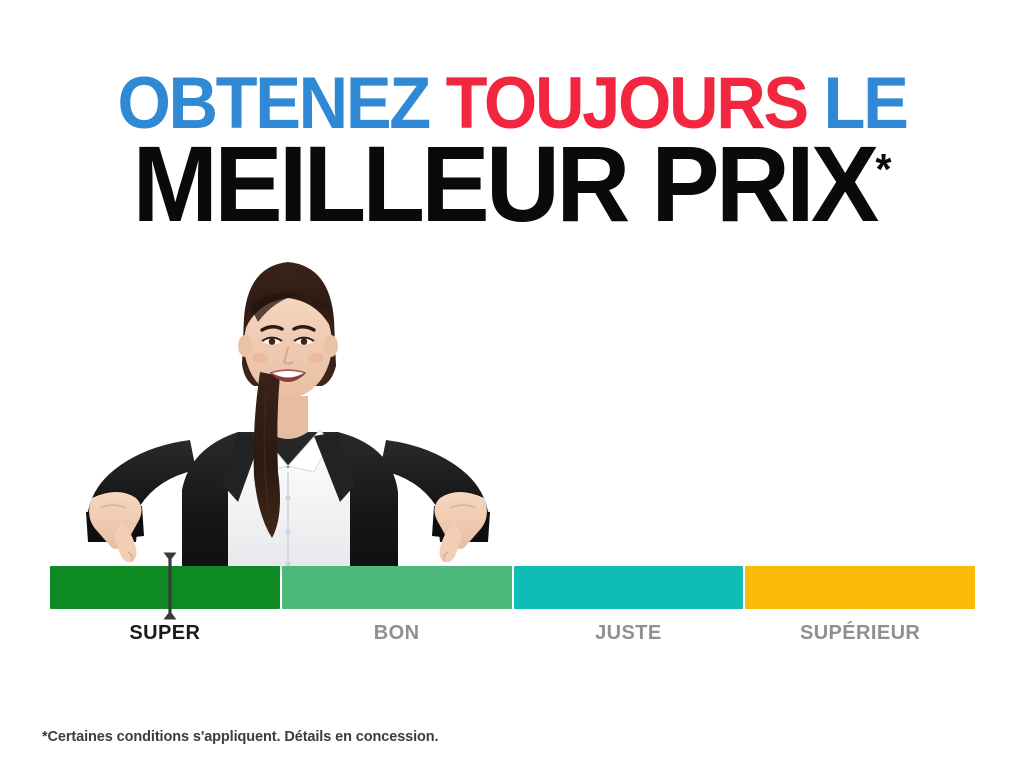 Image resolution: width=1024 pixels, height=768 pixels. Describe the element at coordinates (512, 633) in the screenshot. I see `rating-labels: SUPER BON JUSTE SUPÉRIEUR` at that location.